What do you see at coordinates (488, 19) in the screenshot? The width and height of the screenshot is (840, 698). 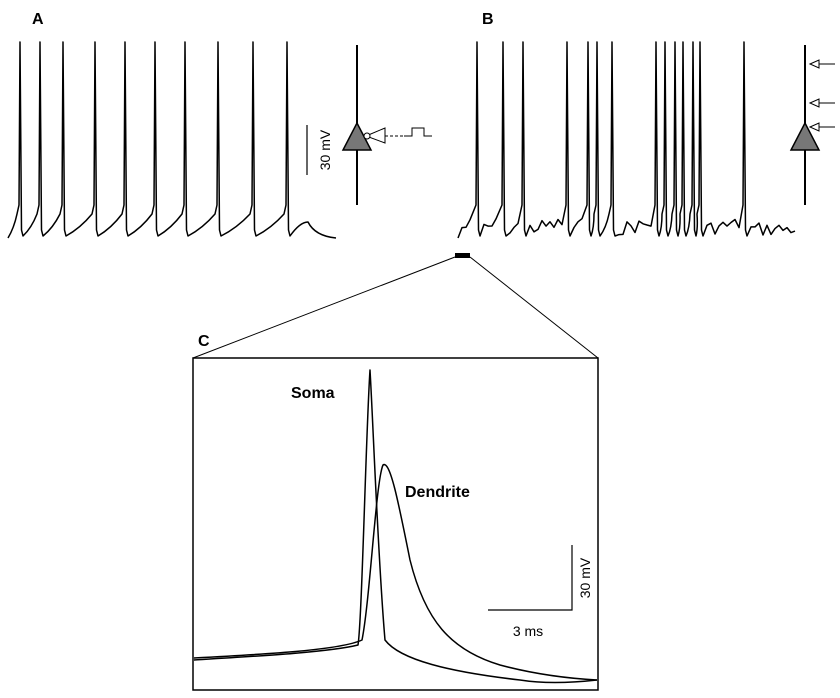 I see `panel-label: B` at bounding box center [488, 19].